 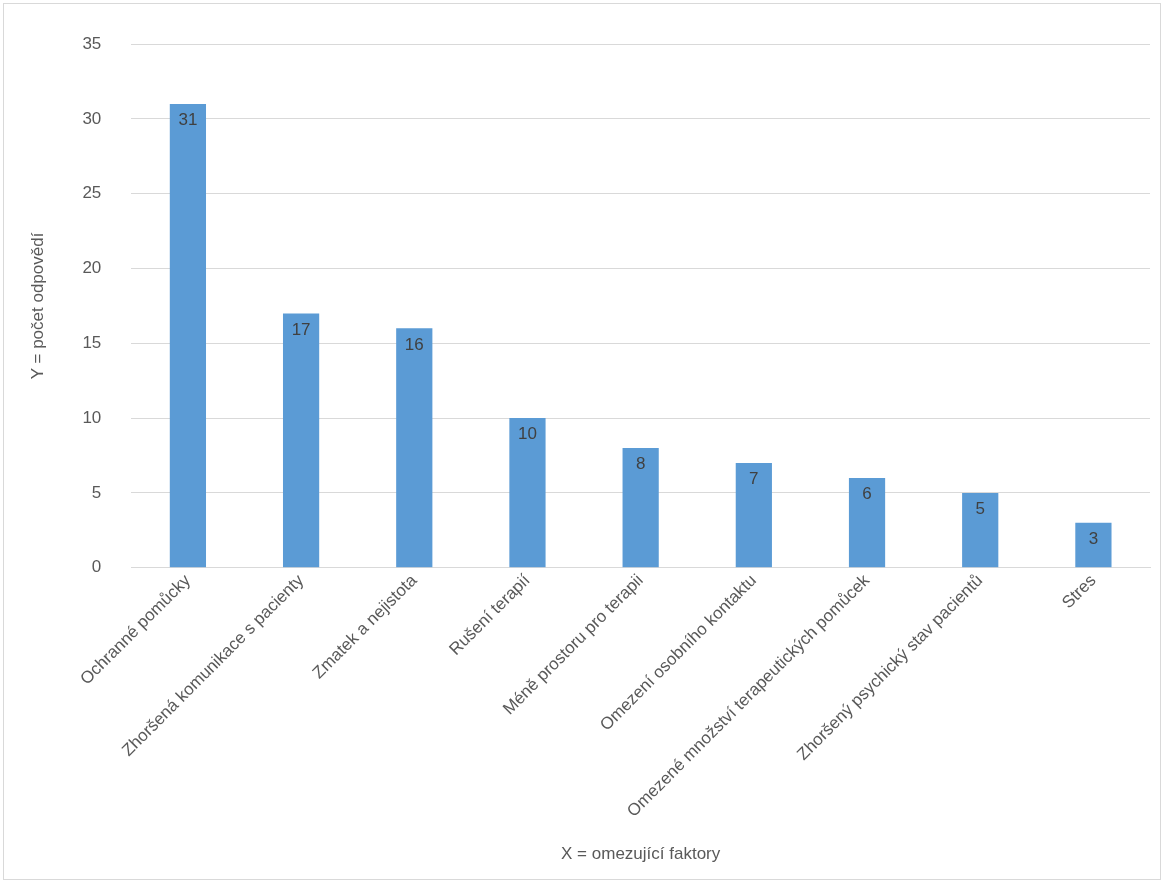 I want to click on y-tick-label: 5, so click(x=96, y=492).